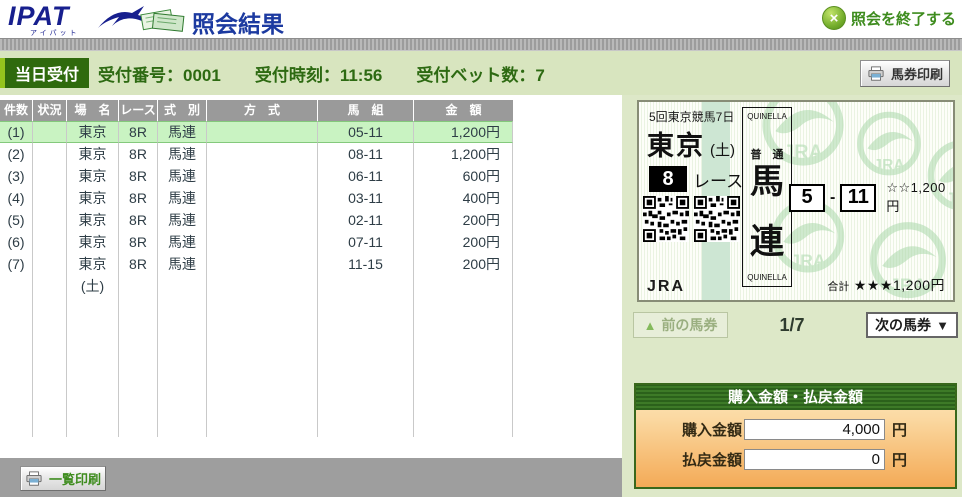  Describe the element at coordinates (814, 459) in the screenshot. I see `refund-amount-input` at that location.